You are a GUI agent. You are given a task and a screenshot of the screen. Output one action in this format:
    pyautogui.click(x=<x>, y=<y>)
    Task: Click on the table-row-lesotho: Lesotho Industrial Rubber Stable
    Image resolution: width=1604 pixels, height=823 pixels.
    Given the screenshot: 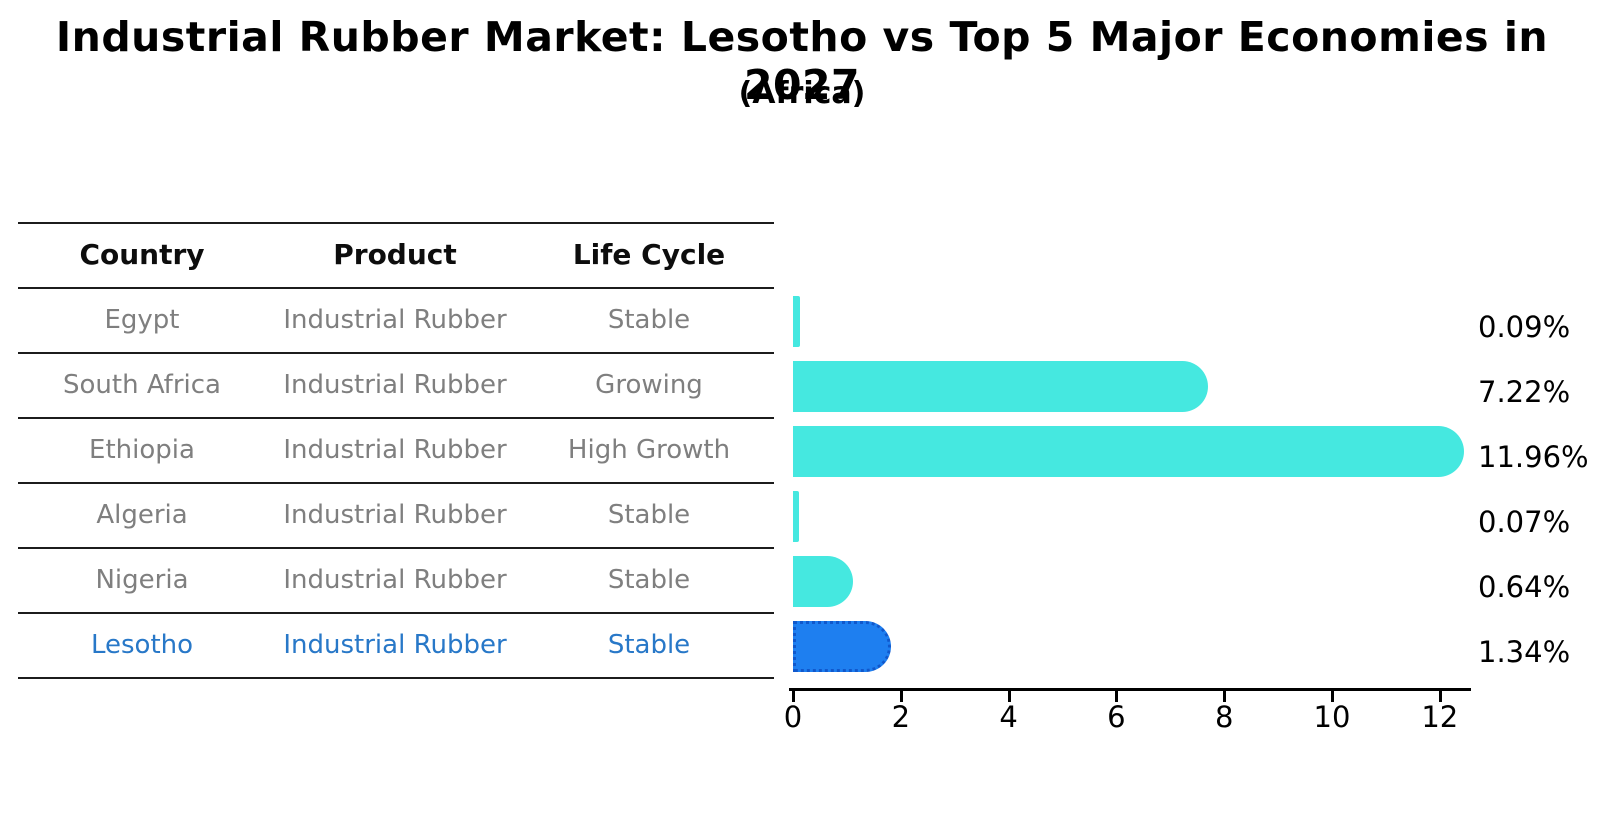 What is the action you would take?
    pyautogui.click(x=396, y=644)
    